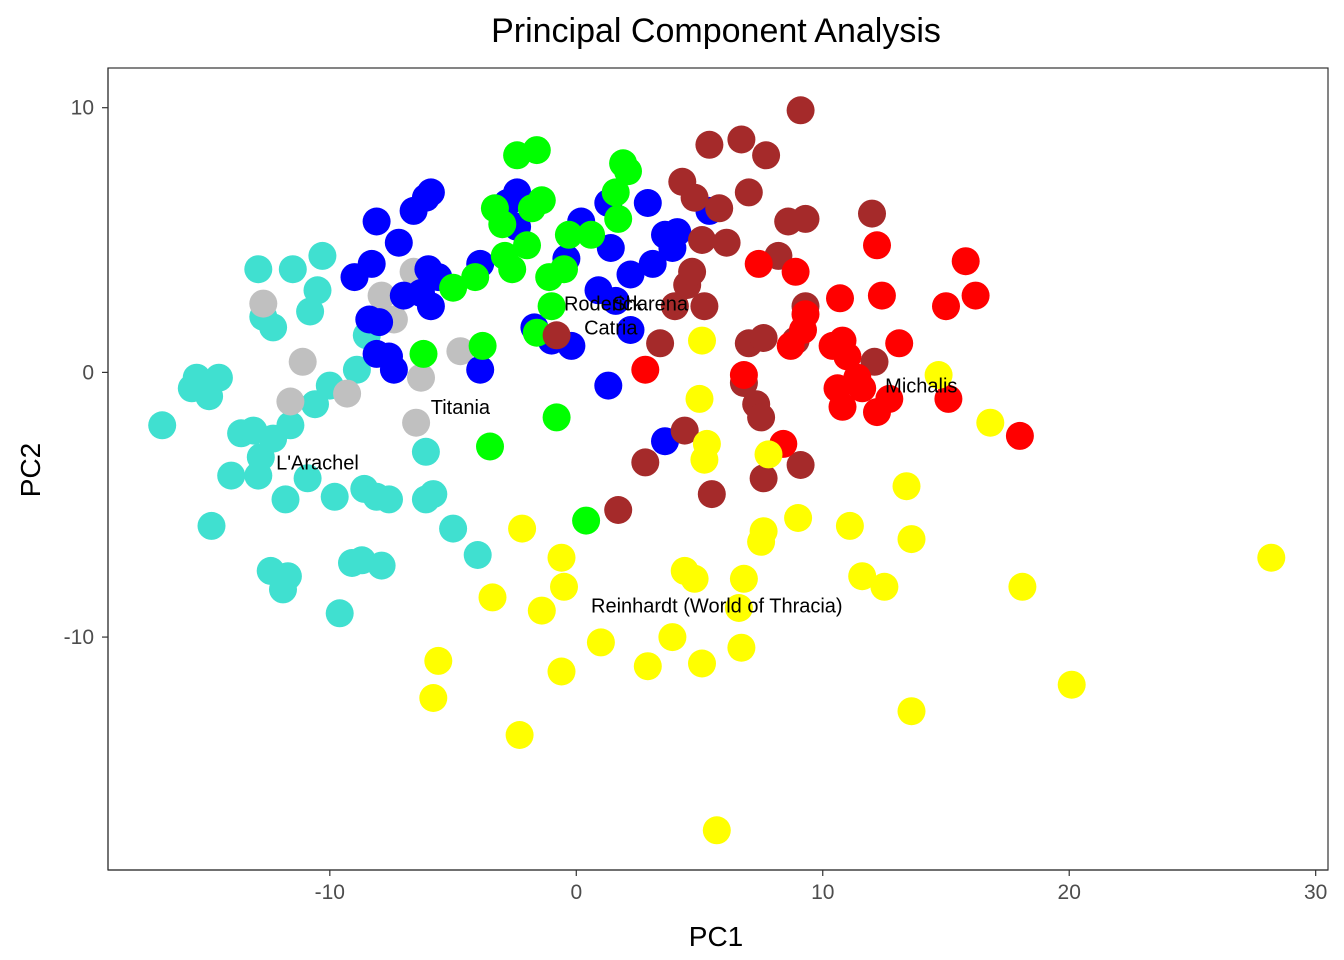  What do you see at coordinates (822, 892) in the screenshot?
I see `x-tick-label: 10` at bounding box center [822, 892].